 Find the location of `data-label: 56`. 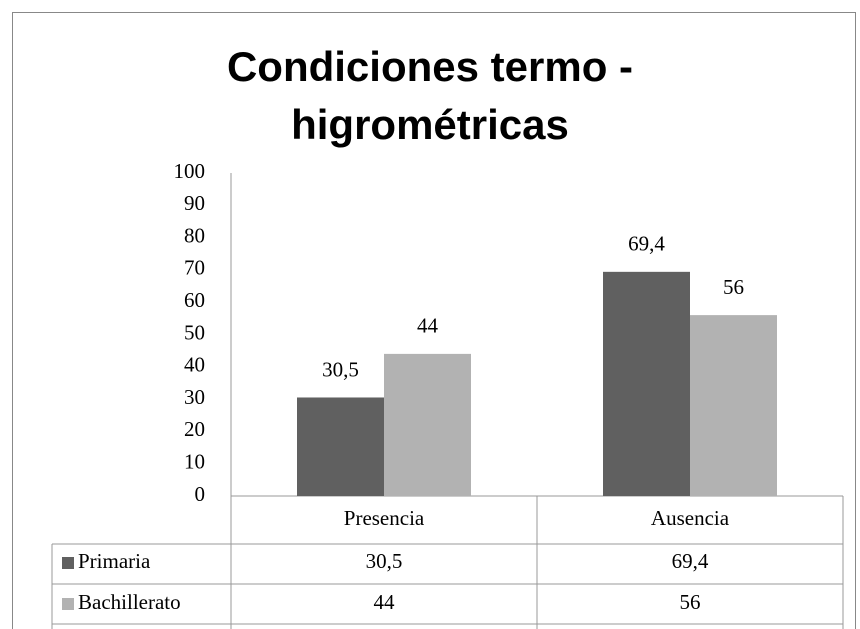

data-label: 56 is located at coordinates (733, 287).